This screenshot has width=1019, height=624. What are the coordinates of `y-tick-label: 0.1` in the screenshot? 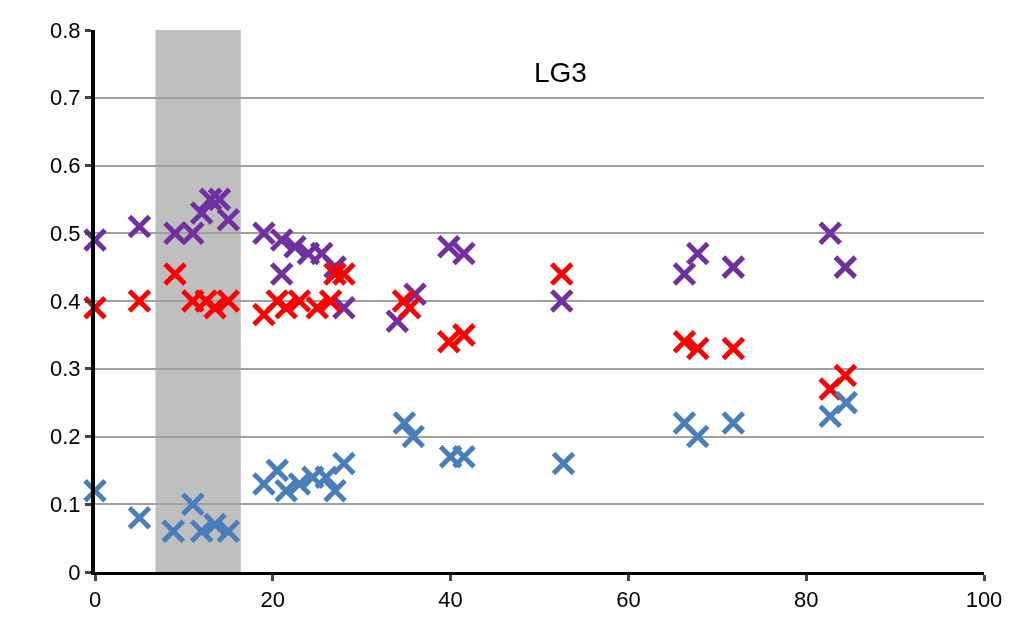 It's located at (65, 504).